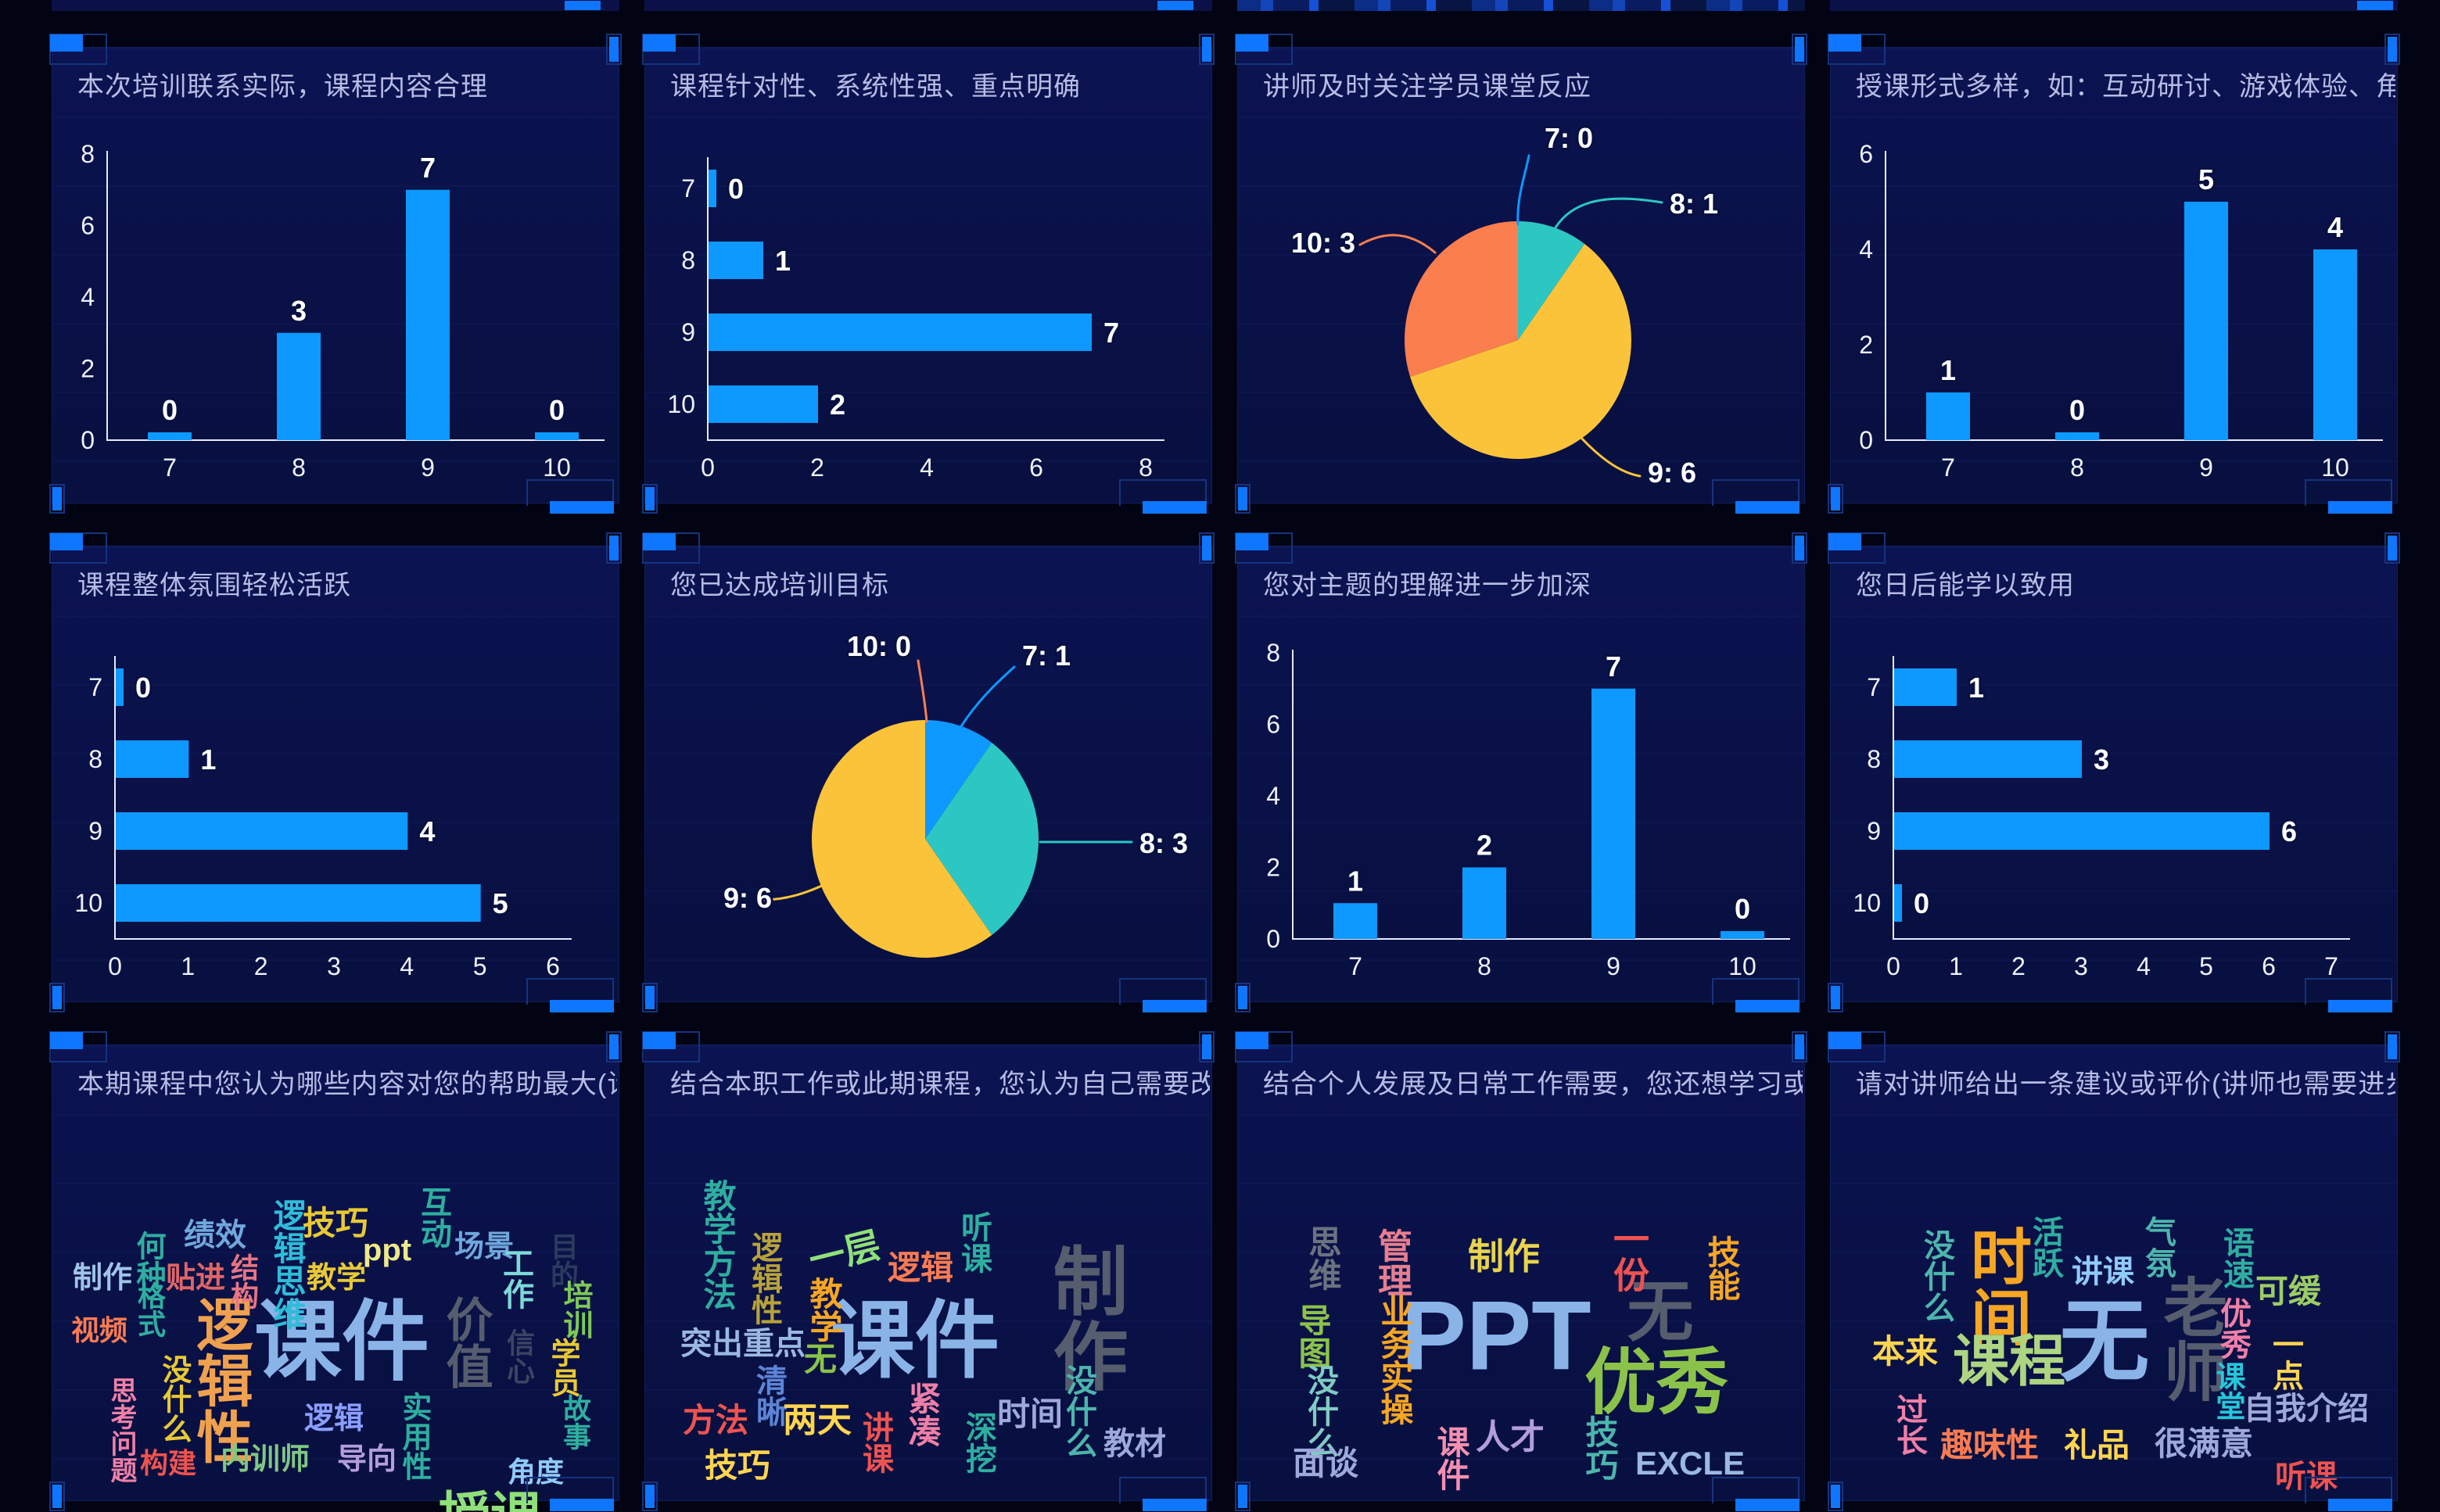  I want to click on cloud-word: 绩效, so click(215, 1235).